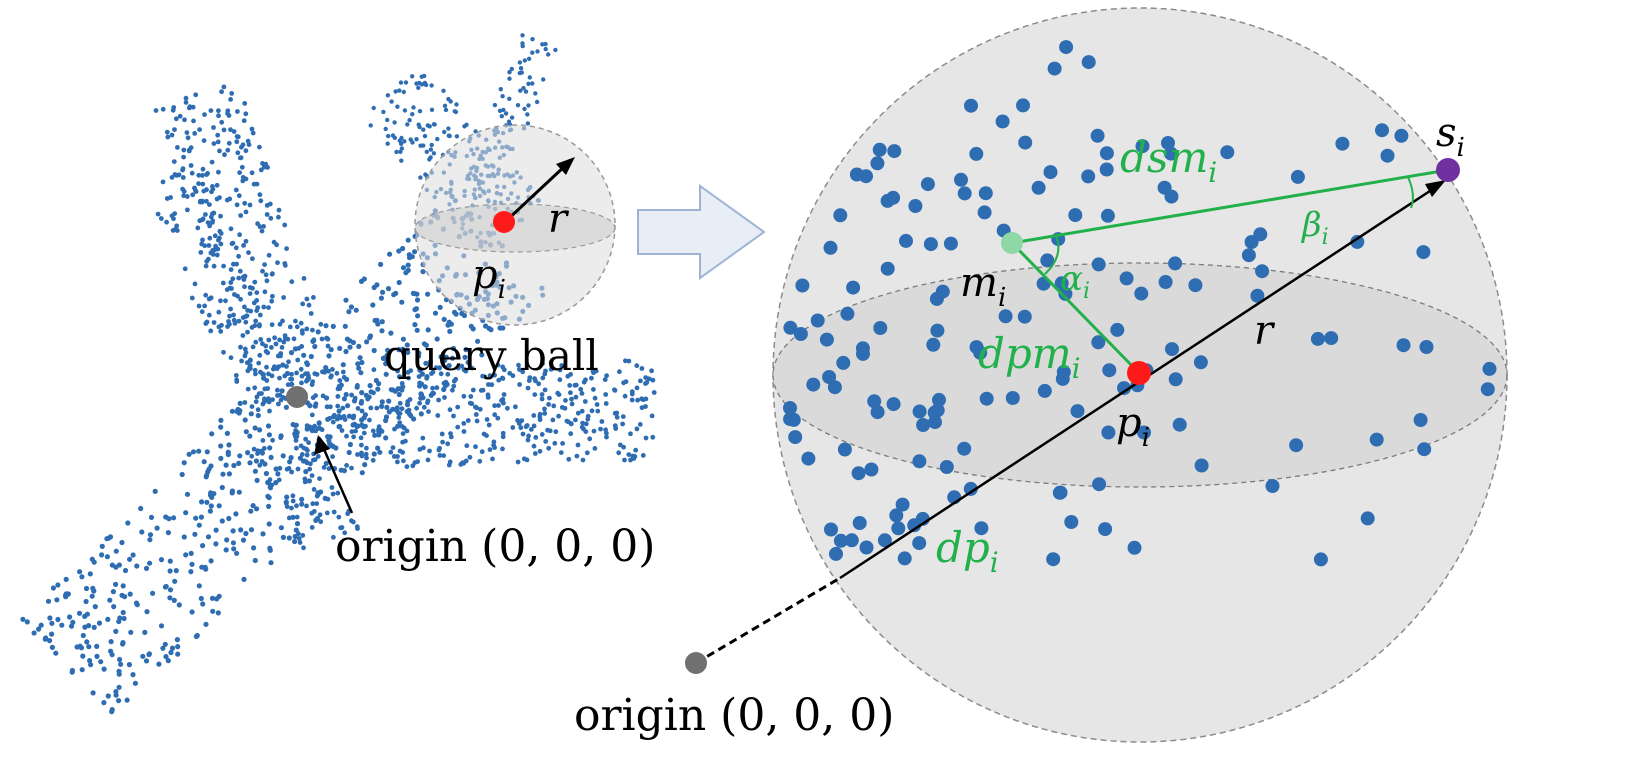 Image resolution: width=1633 pixels, height=783 pixels. What do you see at coordinates (489, 278) in the screenshot?
I see `left-pi-label: pi` at bounding box center [489, 278].